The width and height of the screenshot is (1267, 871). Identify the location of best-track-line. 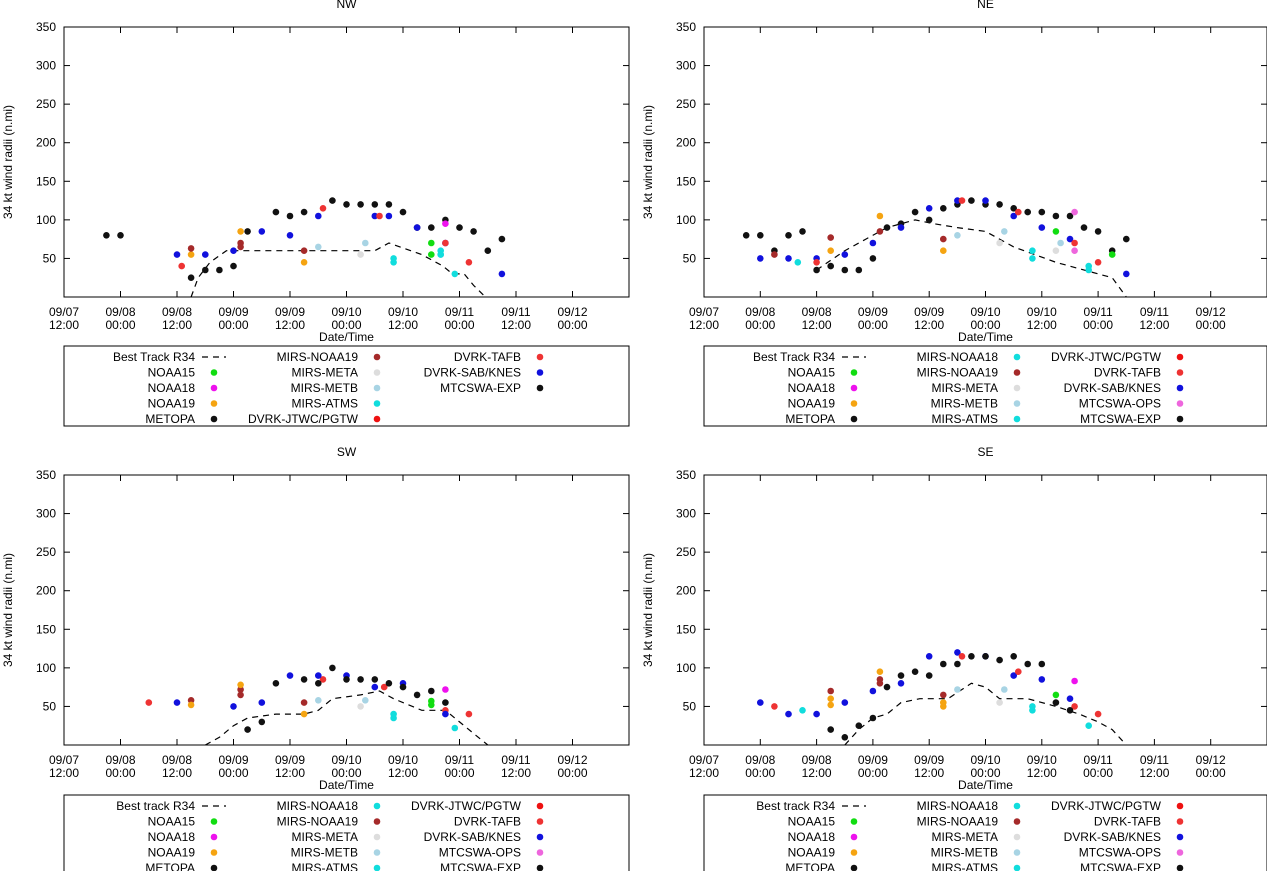
(971, 258).